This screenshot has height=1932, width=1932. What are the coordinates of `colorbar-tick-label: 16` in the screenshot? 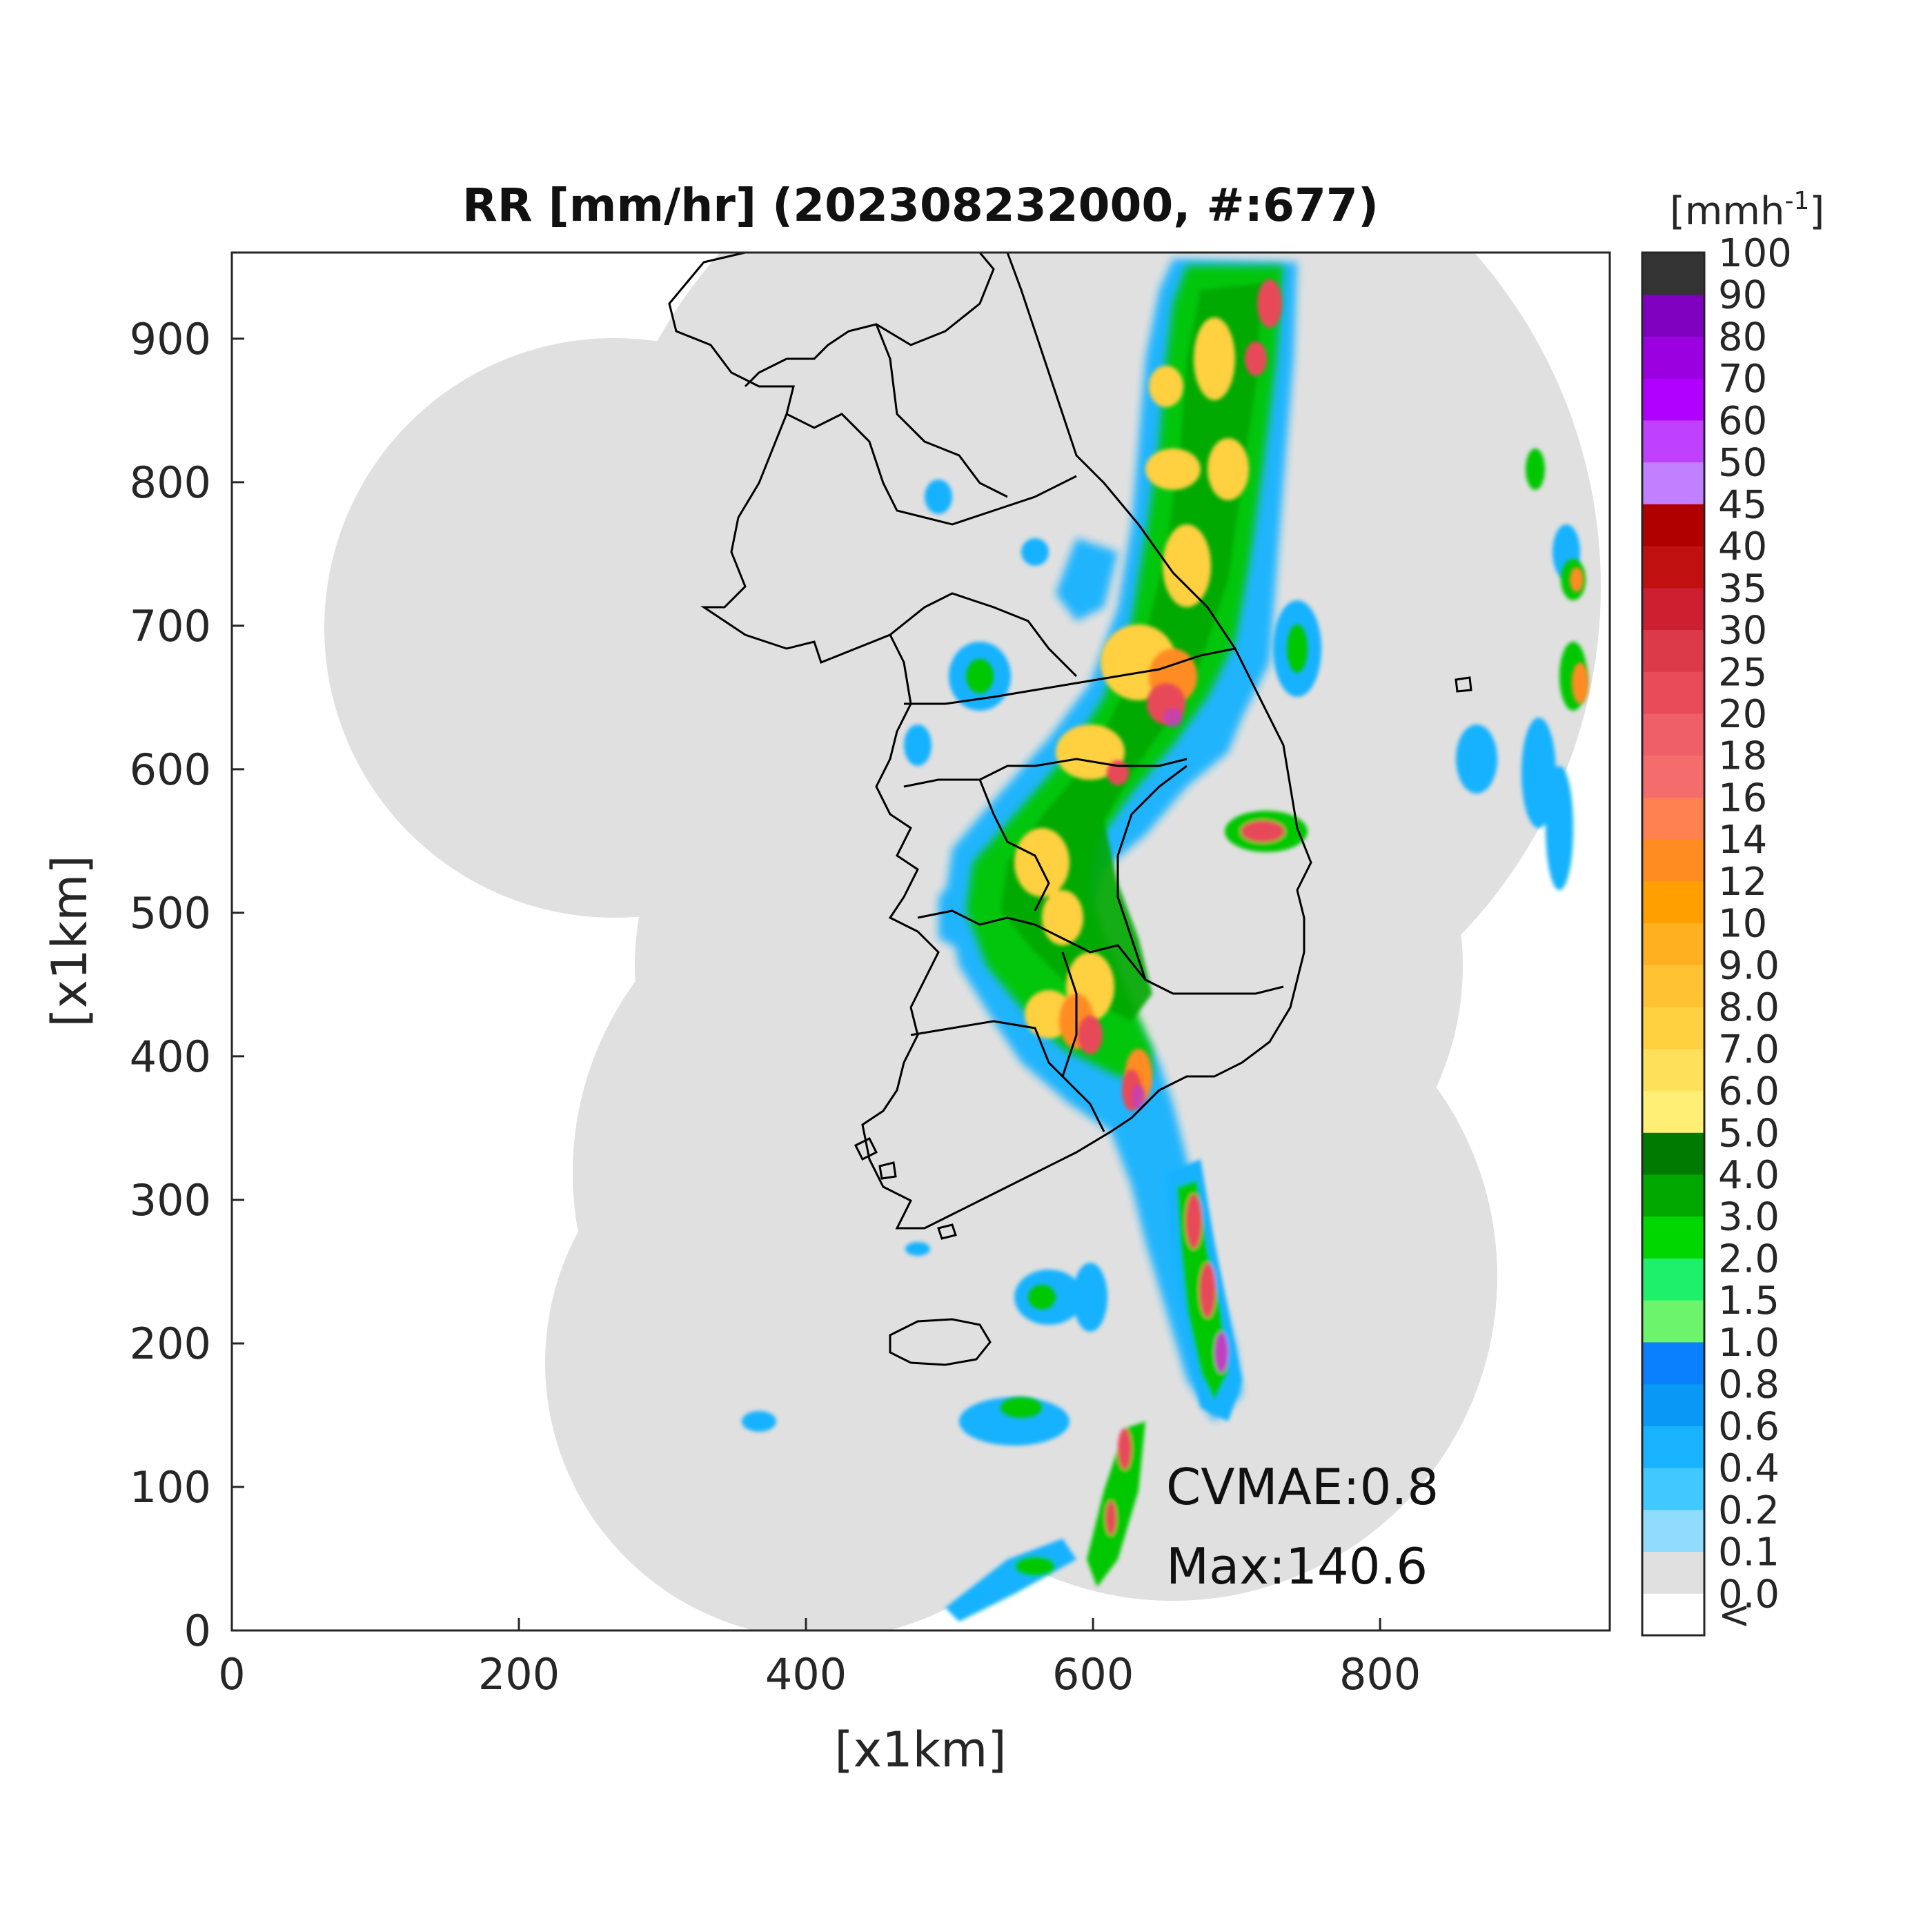 It's located at (1742, 798).